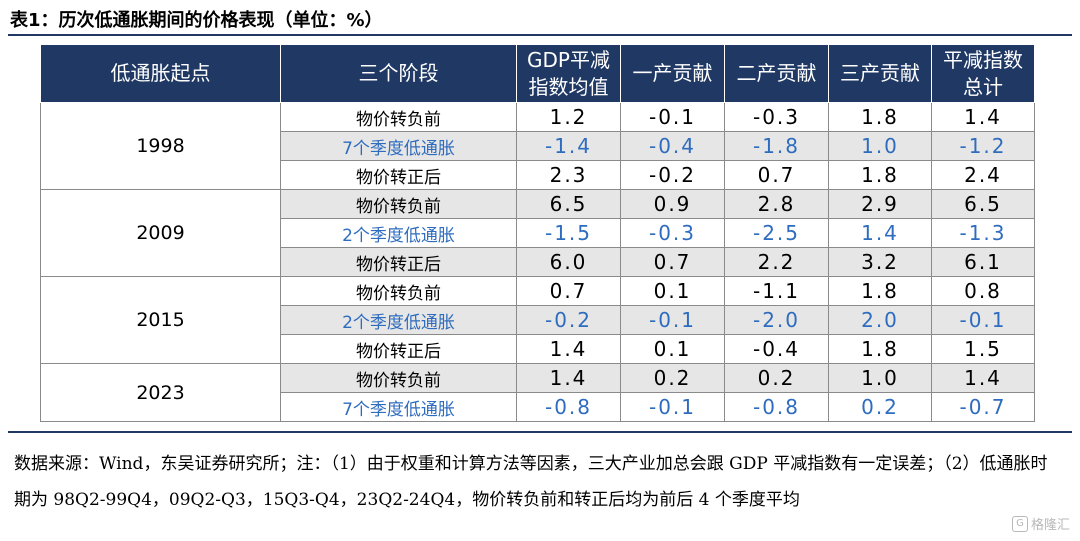 The image size is (1080, 541). I want to click on watermark-logo-icon: G, so click(1019, 523).